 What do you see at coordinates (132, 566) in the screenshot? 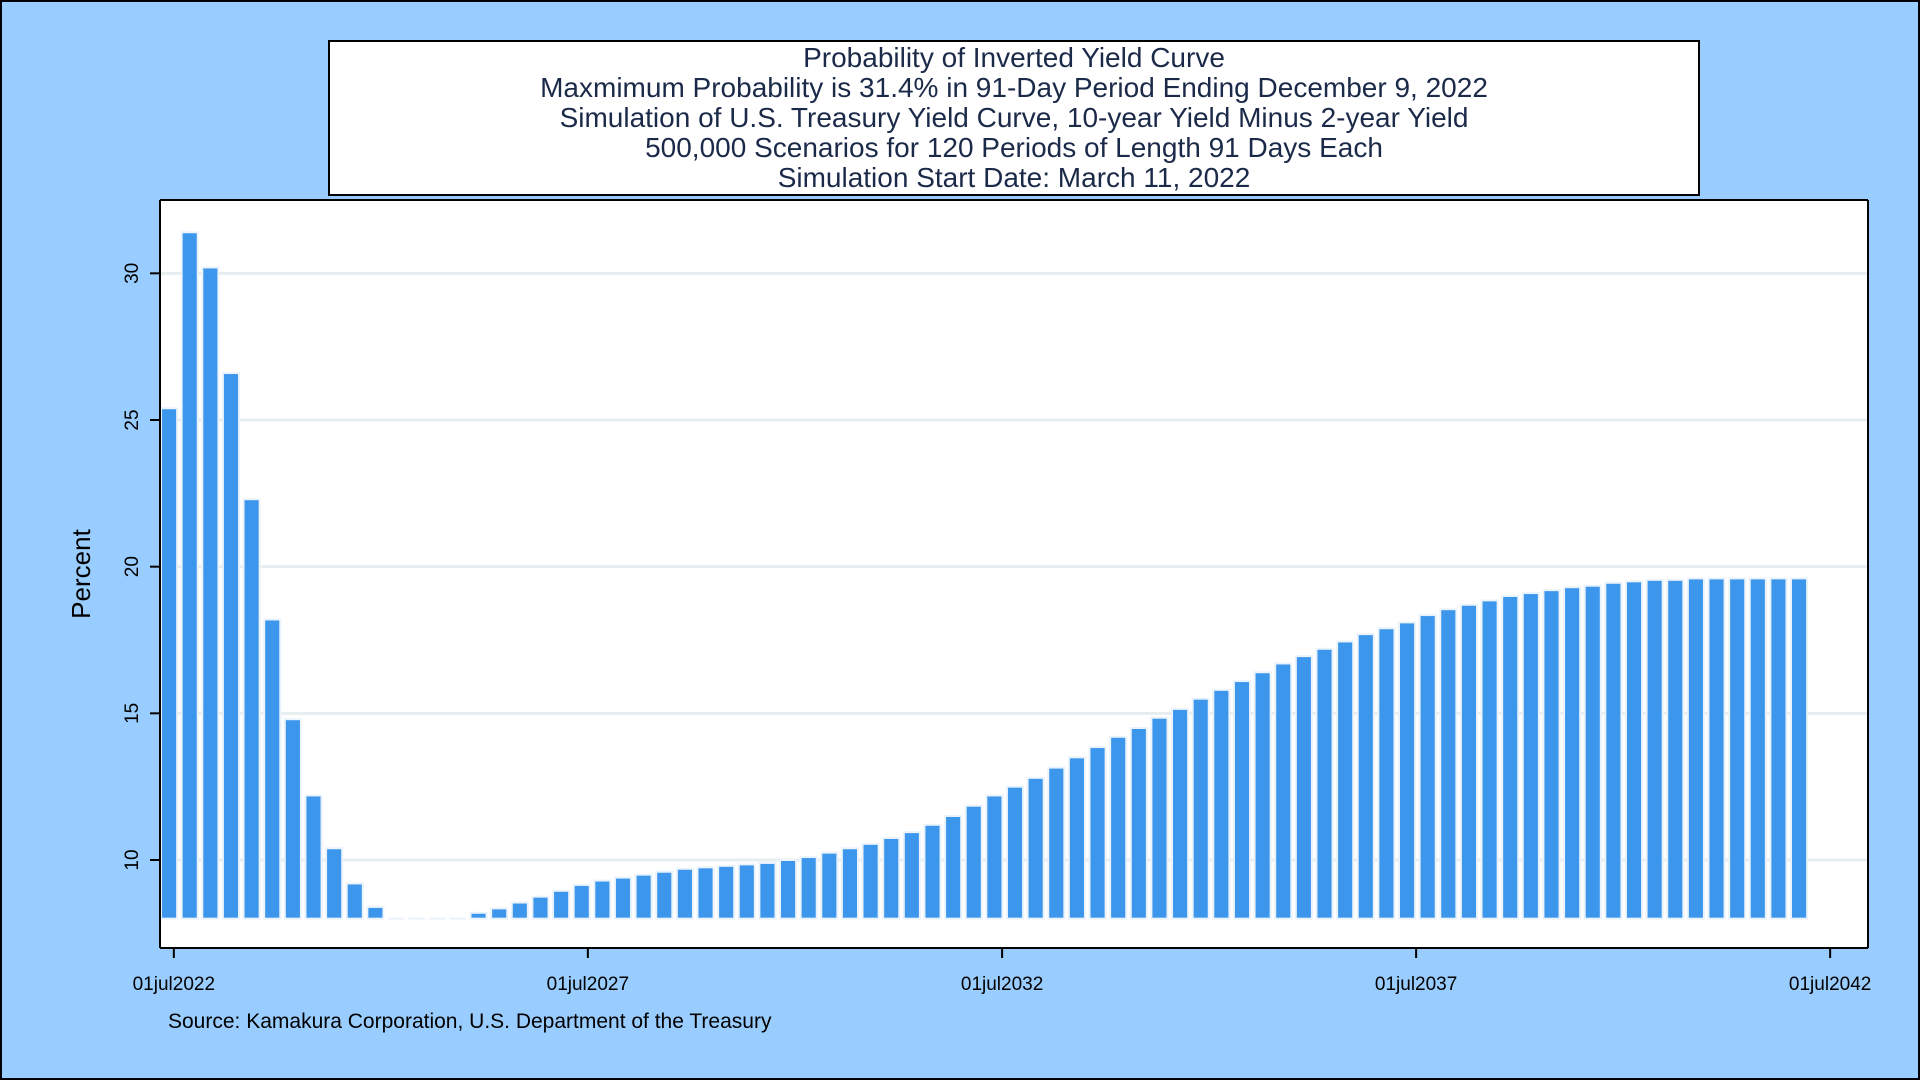
I see `y-tick-label: 20` at bounding box center [132, 566].